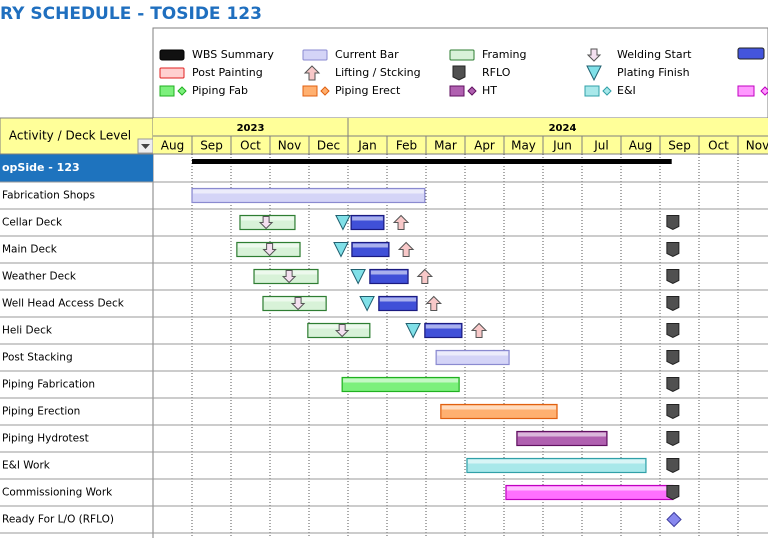 The height and width of the screenshot is (538, 768). What do you see at coordinates (563, 128) in the screenshot?
I see `year-label: 2024` at bounding box center [563, 128].